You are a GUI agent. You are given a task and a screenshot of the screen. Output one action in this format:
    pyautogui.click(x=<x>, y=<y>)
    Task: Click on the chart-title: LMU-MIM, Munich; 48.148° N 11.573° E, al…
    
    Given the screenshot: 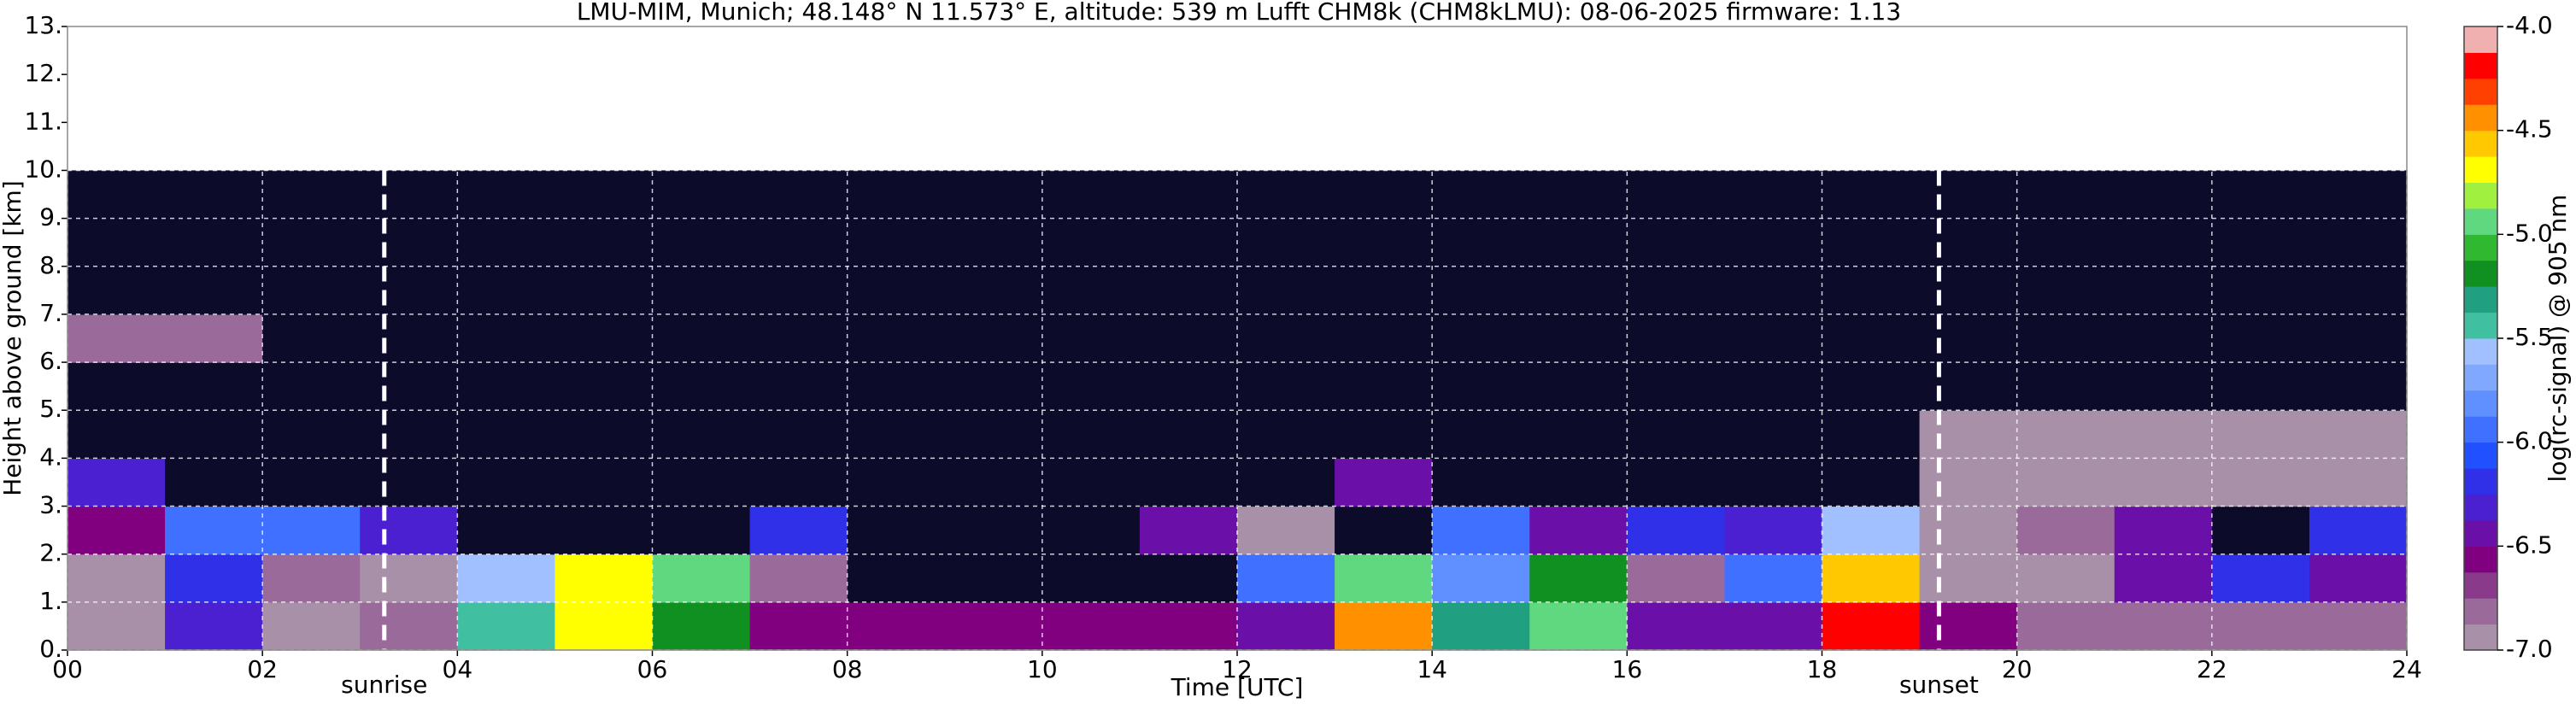 What is the action you would take?
    pyautogui.click(x=1239, y=13)
    